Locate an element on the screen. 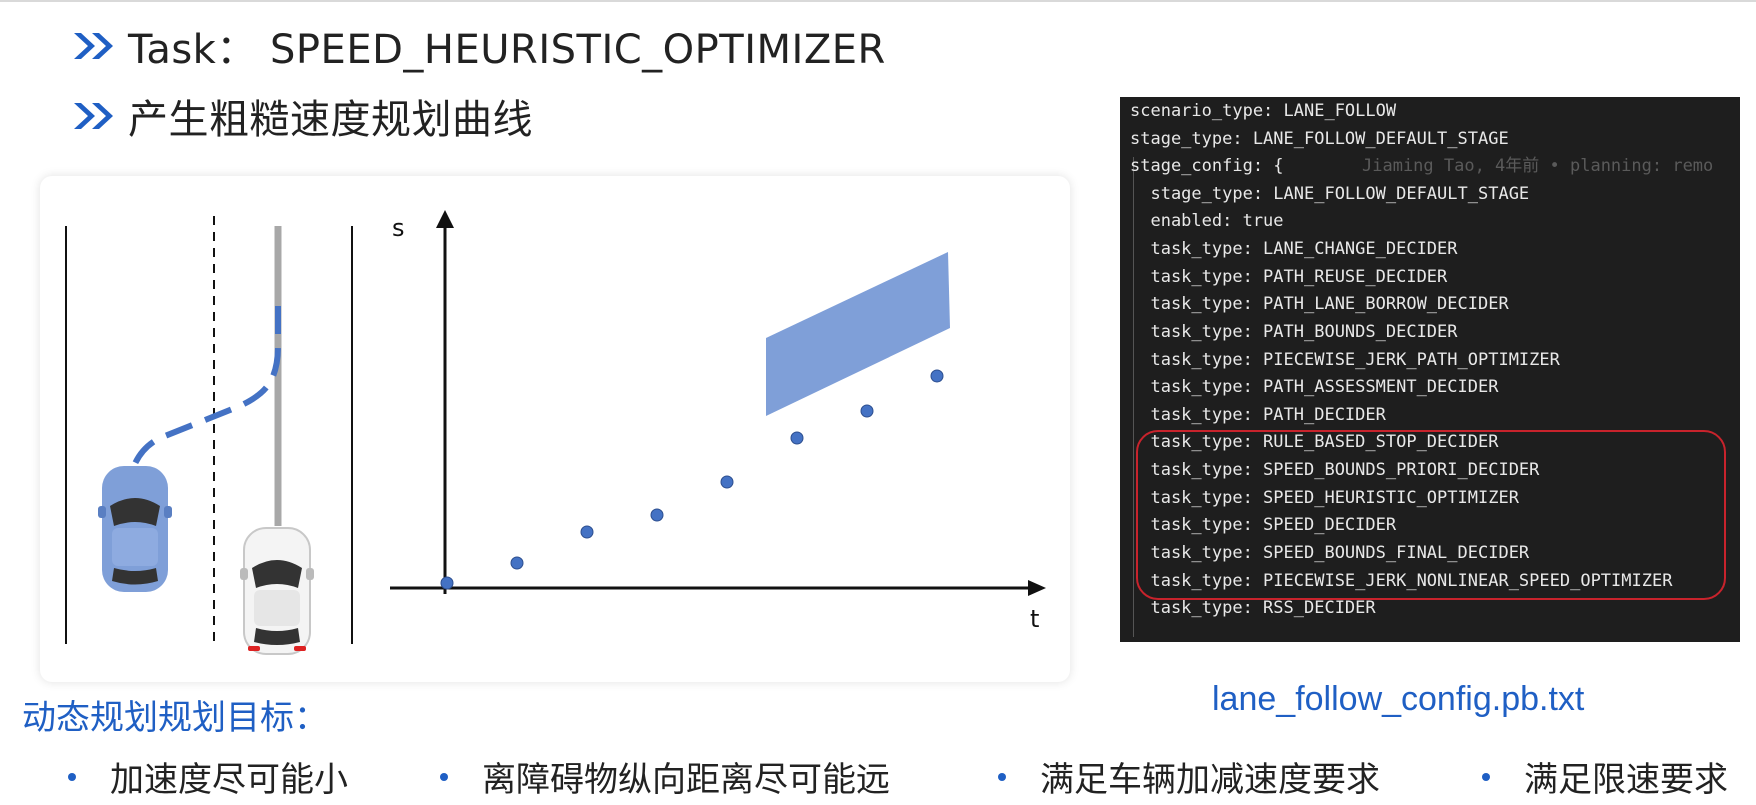 This screenshot has width=1756, height=805. goal-title: 动态规划规划目标： is located at coordinates (175, 718).